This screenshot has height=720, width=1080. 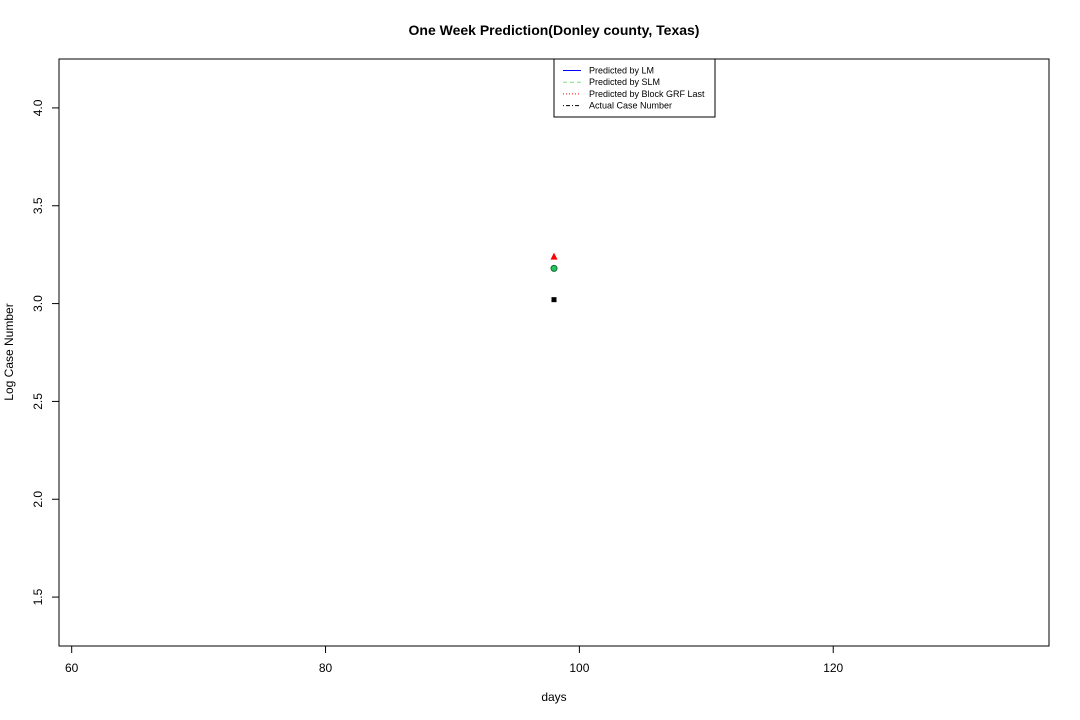 I want to click on point-predicted-by-block-grf-last, so click(x=554, y=256).